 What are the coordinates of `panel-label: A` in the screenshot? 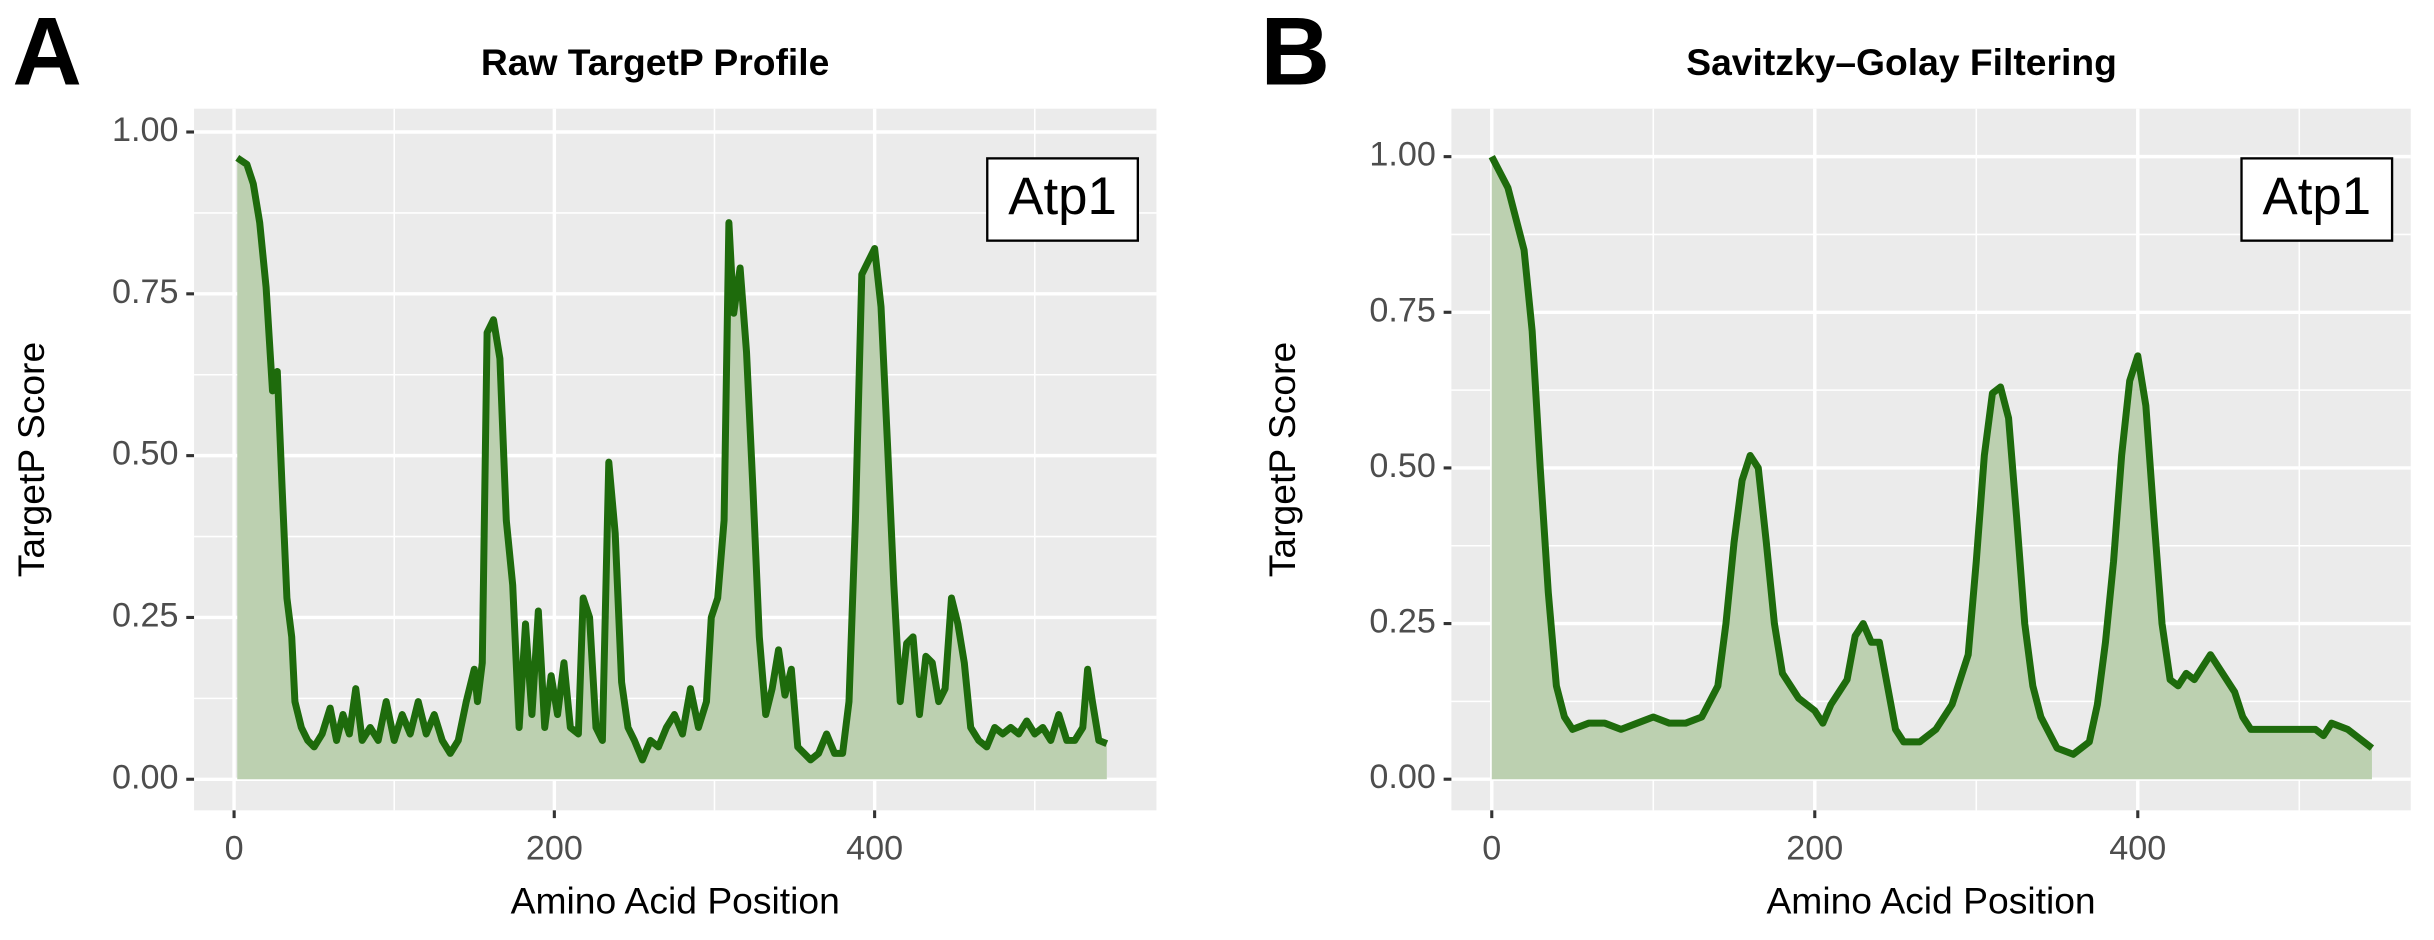 It's located at (47, 52).